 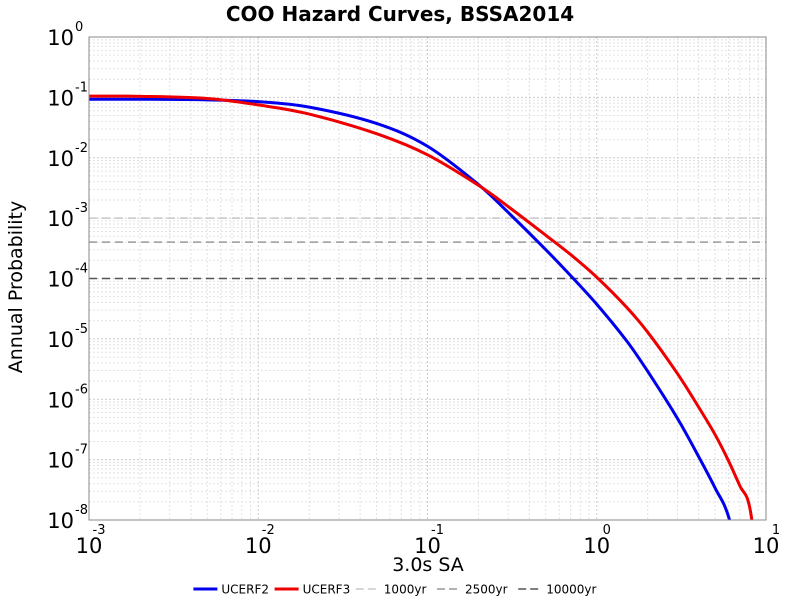 What do you see at coordinates (81, 510) in the screenshot?
I see `y-tick-exponent: -8` at bounding box center [81, 510].